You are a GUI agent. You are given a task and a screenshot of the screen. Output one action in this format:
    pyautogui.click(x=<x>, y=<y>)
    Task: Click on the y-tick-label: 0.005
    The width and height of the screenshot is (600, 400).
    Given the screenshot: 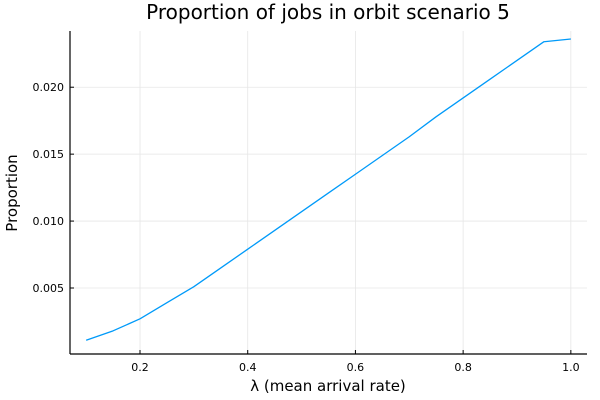 What is the action you would take?
    pyautogui.click(x=49, y=288)
    